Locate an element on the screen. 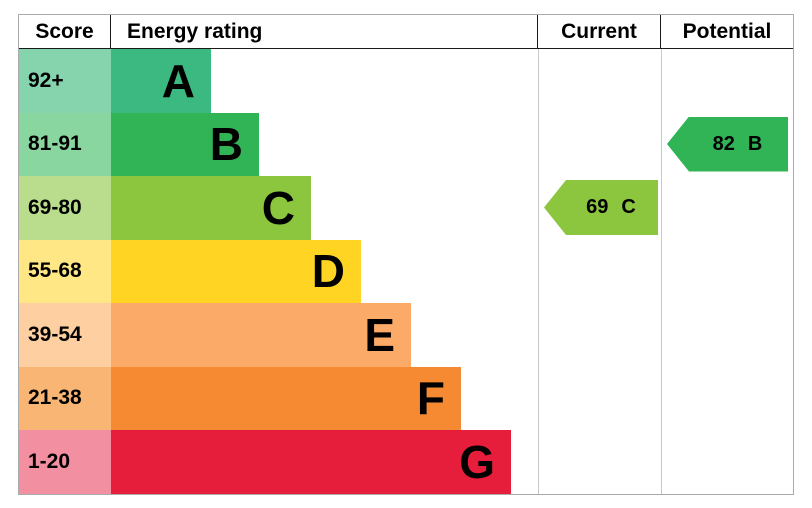 The image size is (812, 508). band-letter-b: B is located at coordinates (226, 144).